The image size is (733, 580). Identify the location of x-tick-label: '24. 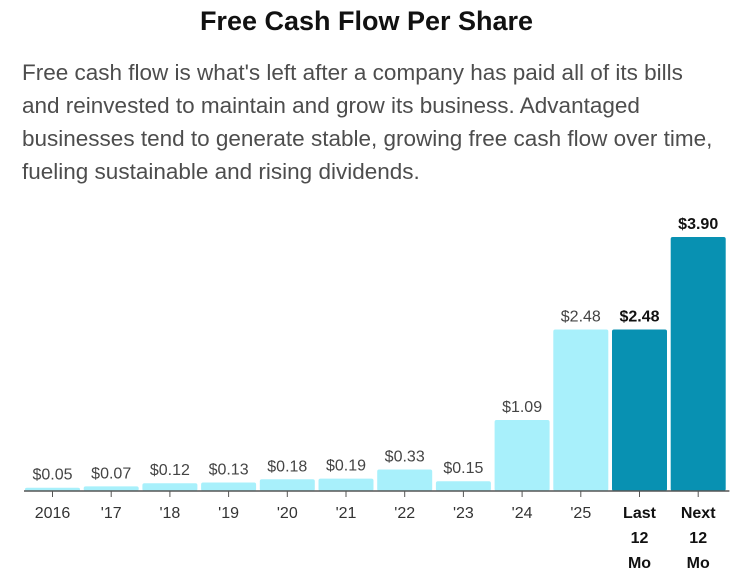
(522, 513).